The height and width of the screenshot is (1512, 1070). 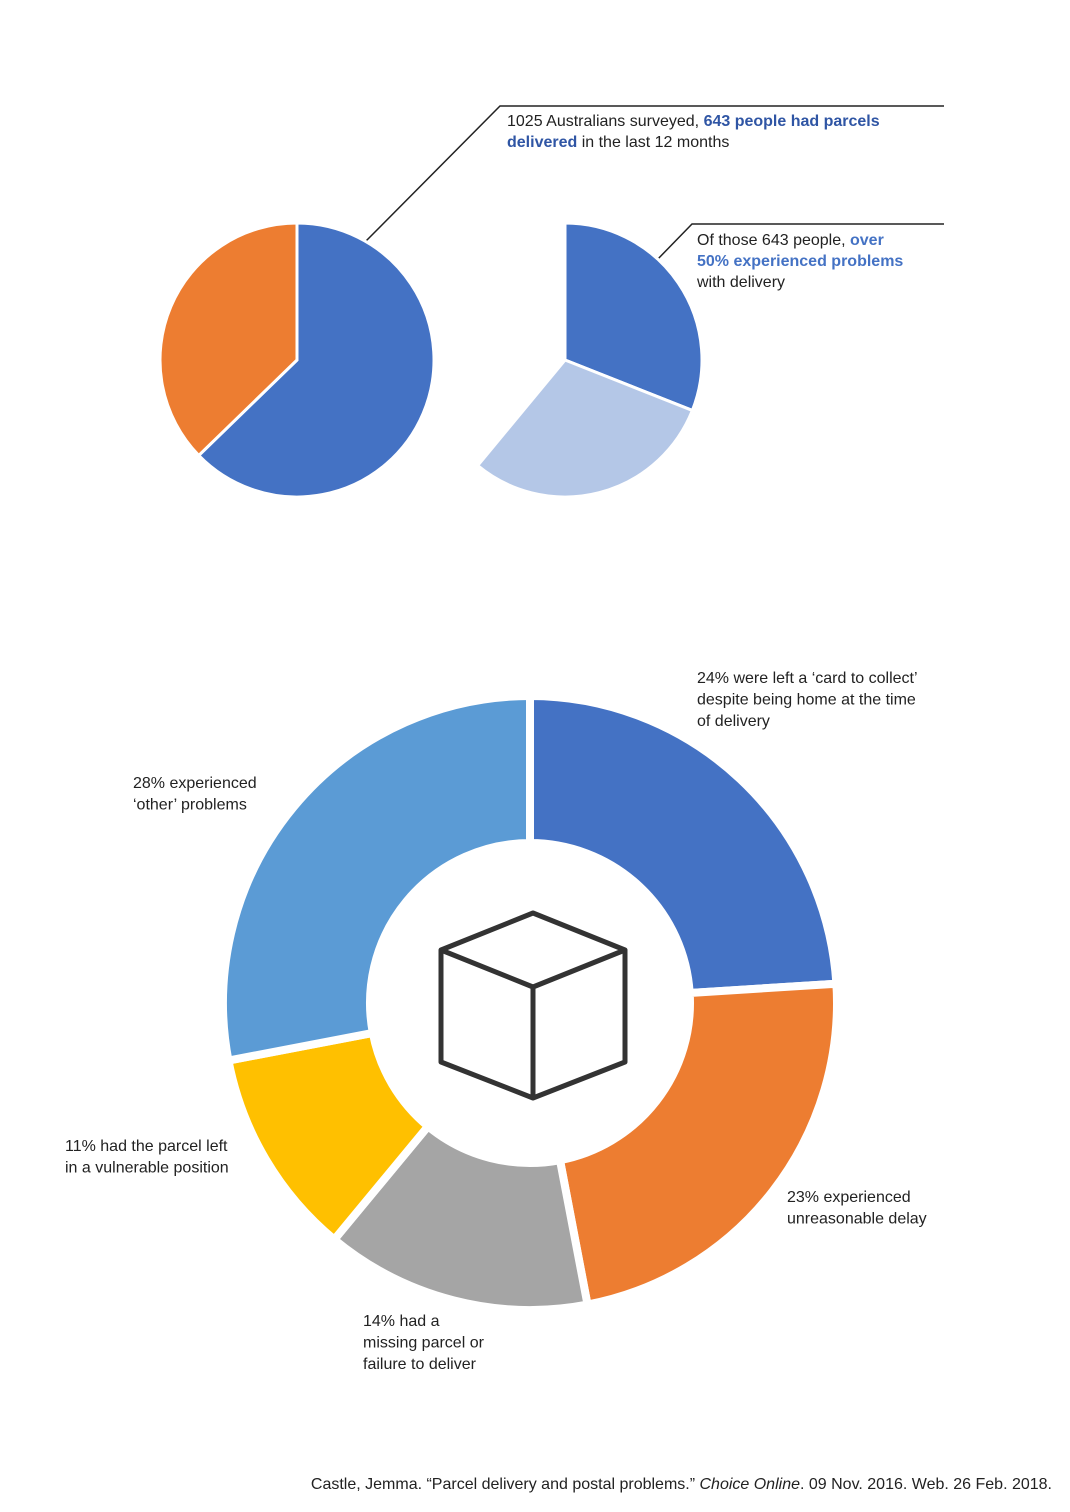 I want to click on text-segment: 1025 Australians surveyed,, so click(x=605, y=121).